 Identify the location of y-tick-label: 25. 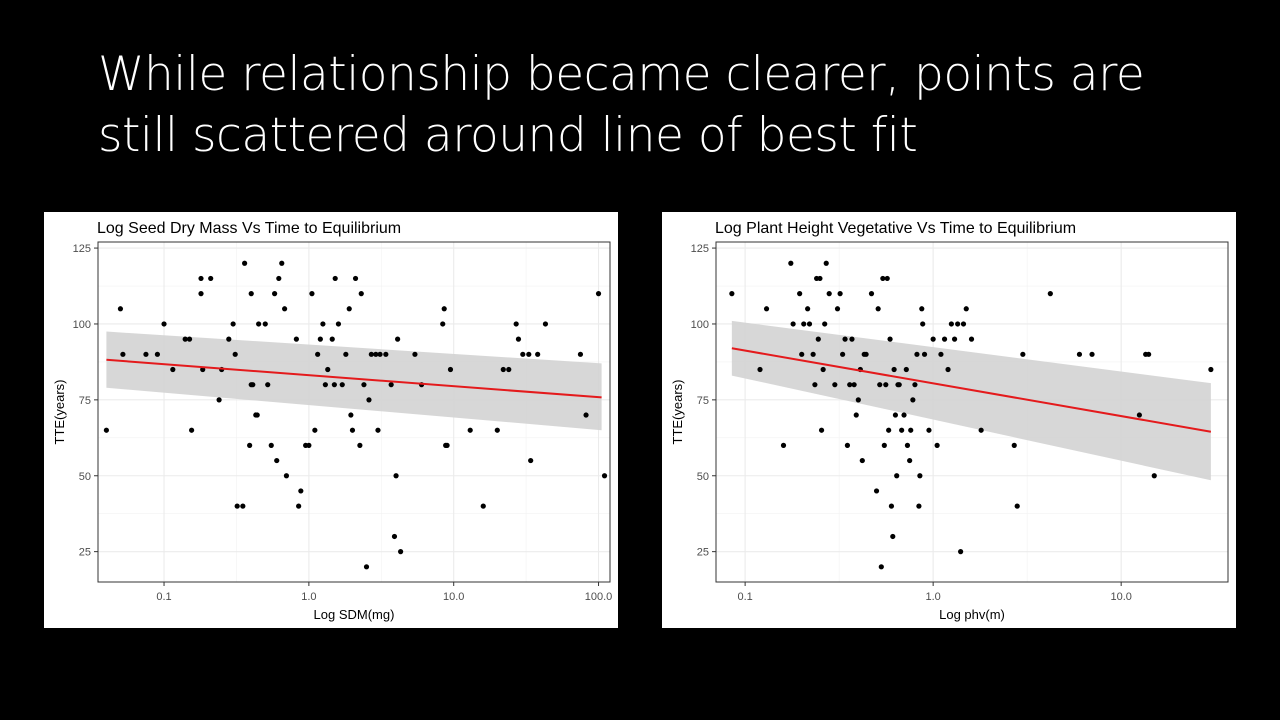
(703, 553).